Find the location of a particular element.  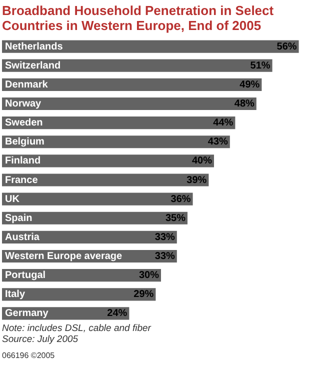

data-label: 56% is located at coordinates (286, 46).